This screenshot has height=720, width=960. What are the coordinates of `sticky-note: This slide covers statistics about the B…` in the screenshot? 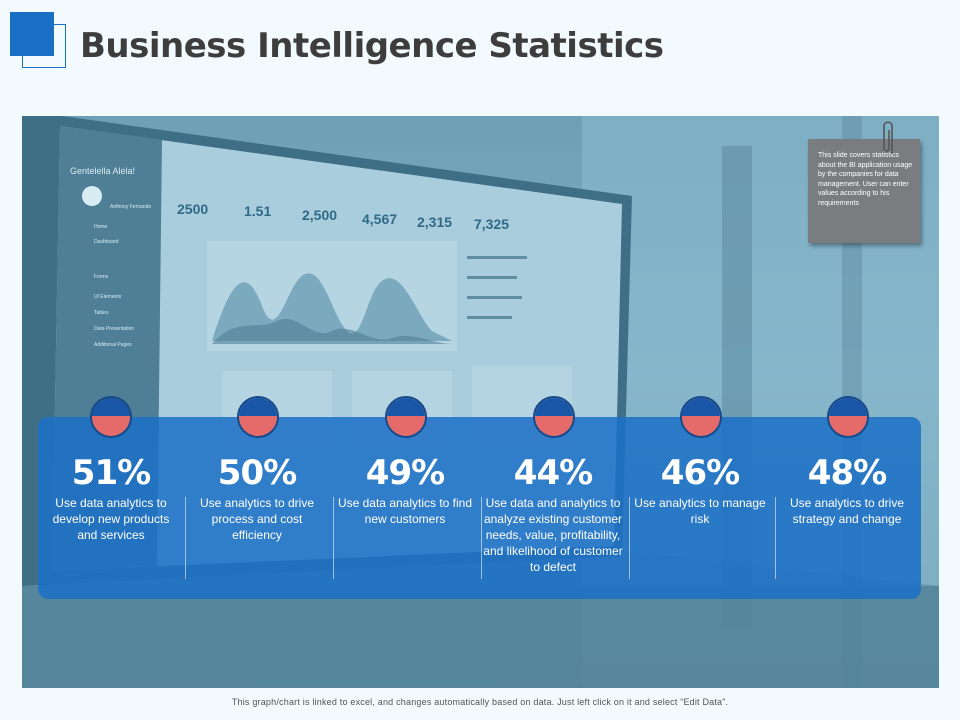 It's located at (864, 191).